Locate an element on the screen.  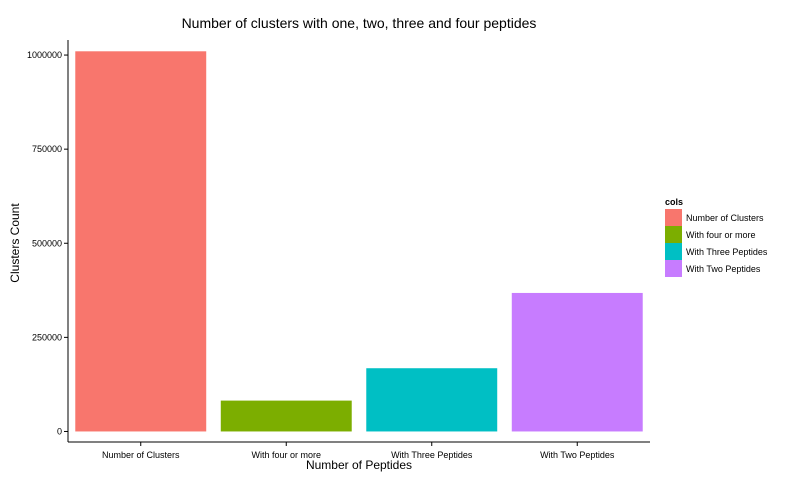
y-ticks: 0 250000 500000 750000 1000000 is located at coordinates (47, 243).